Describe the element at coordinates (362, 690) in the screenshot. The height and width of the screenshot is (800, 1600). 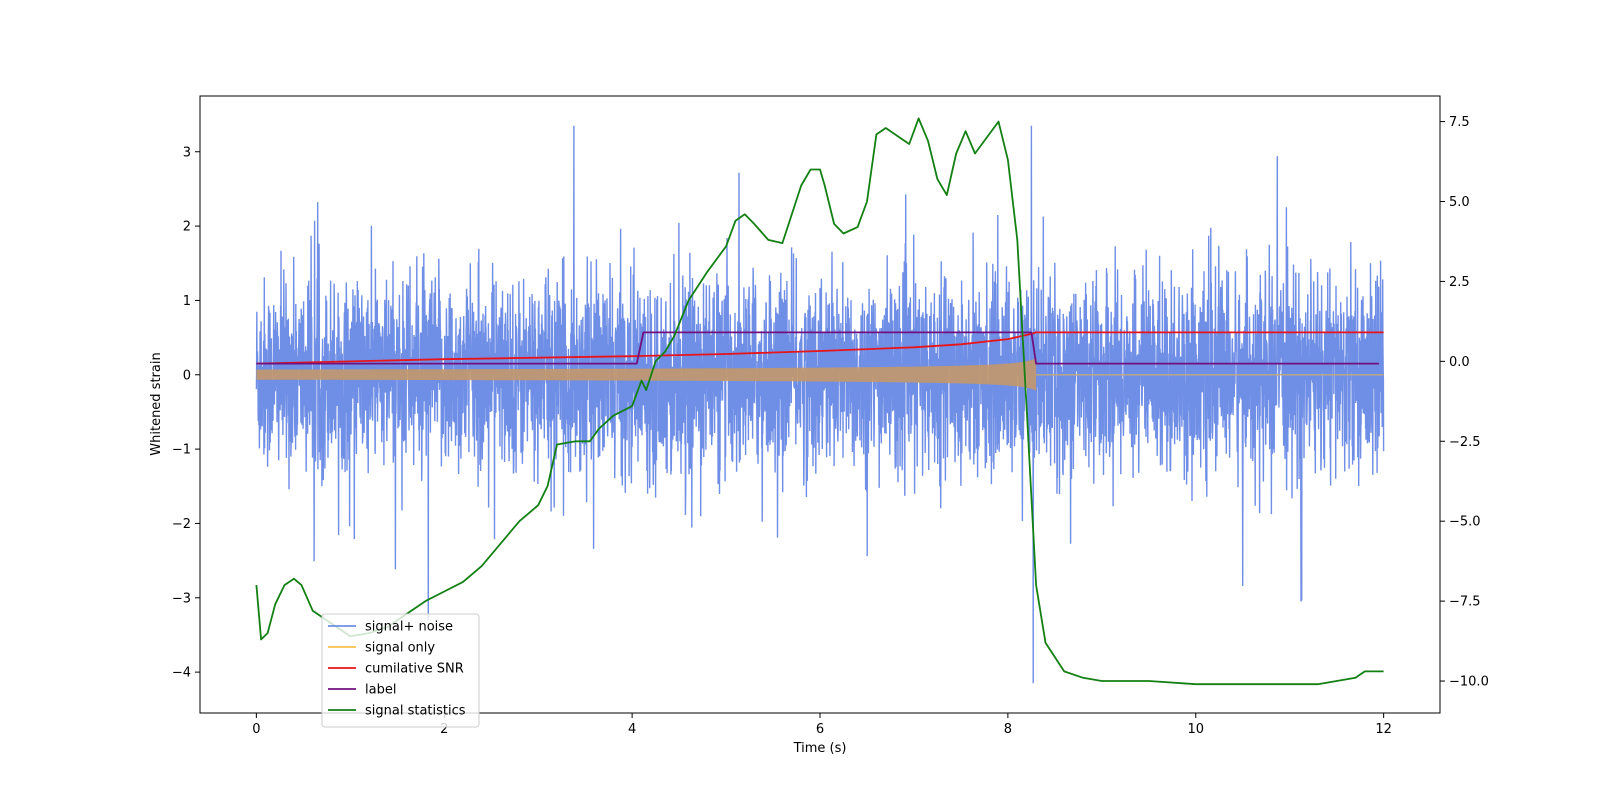
I see `legend-item: label` at that location.